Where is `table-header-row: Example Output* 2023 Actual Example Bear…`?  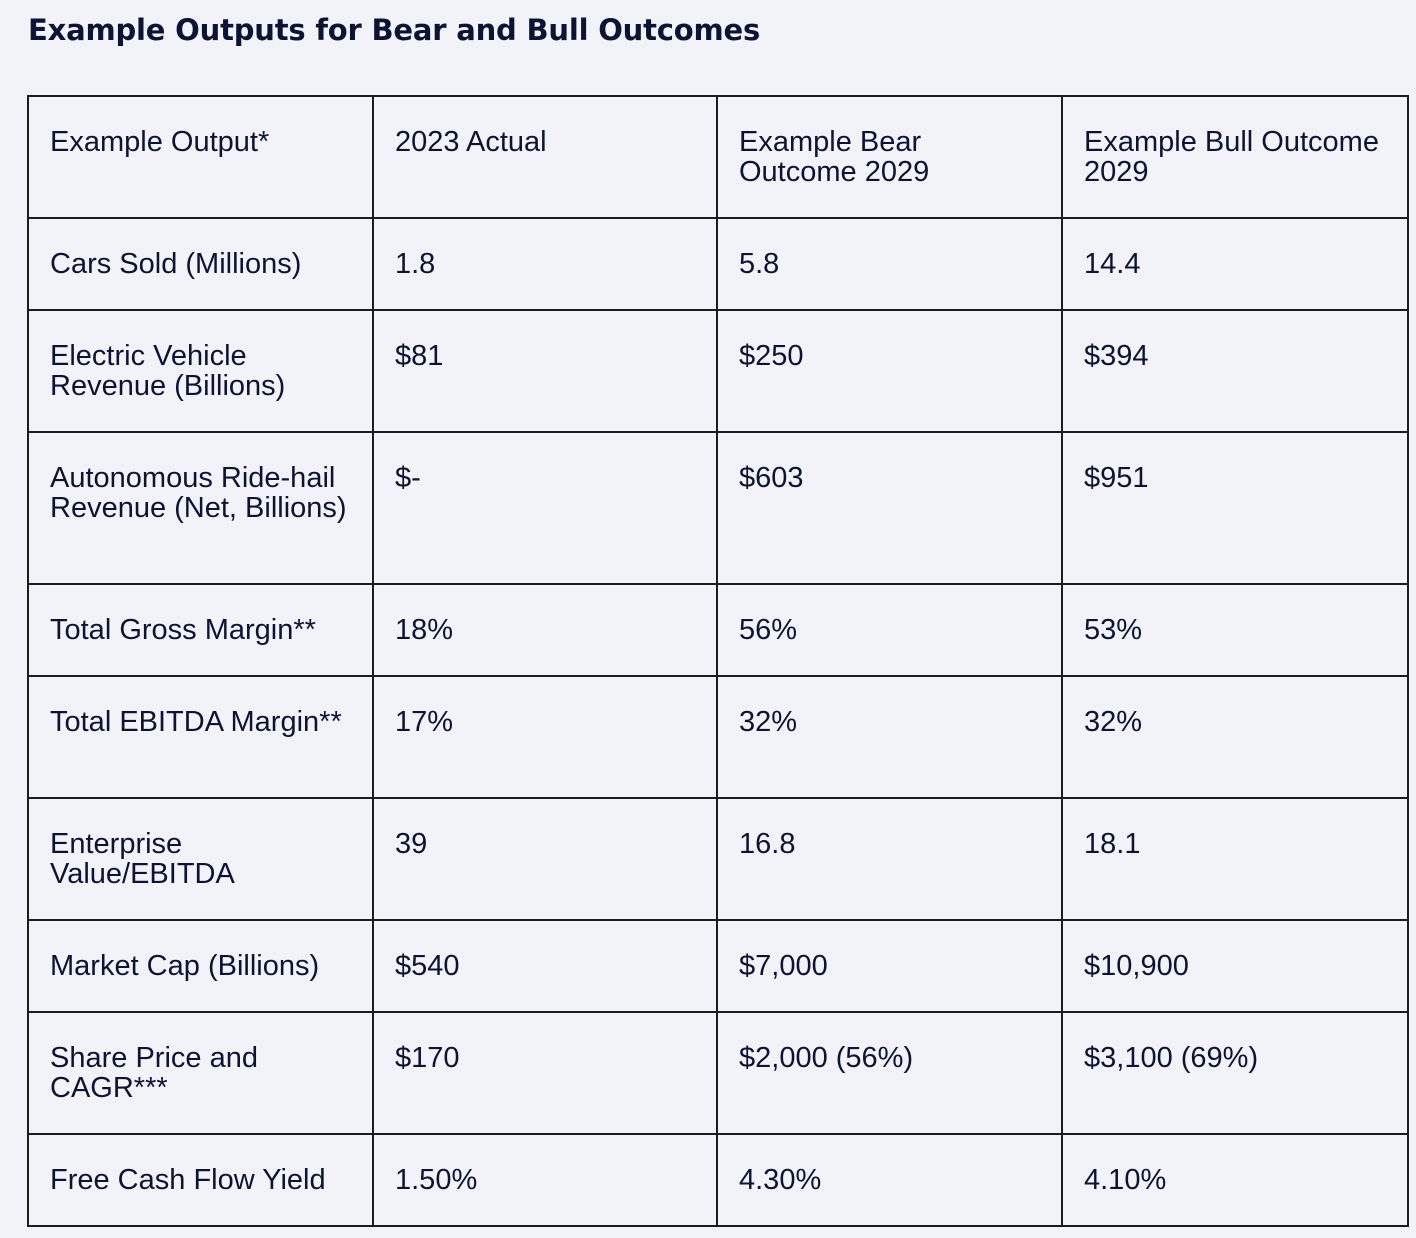 table-header-row: Example Output* 2023 Actual Example Bear… is located at coordinates (718, 157).